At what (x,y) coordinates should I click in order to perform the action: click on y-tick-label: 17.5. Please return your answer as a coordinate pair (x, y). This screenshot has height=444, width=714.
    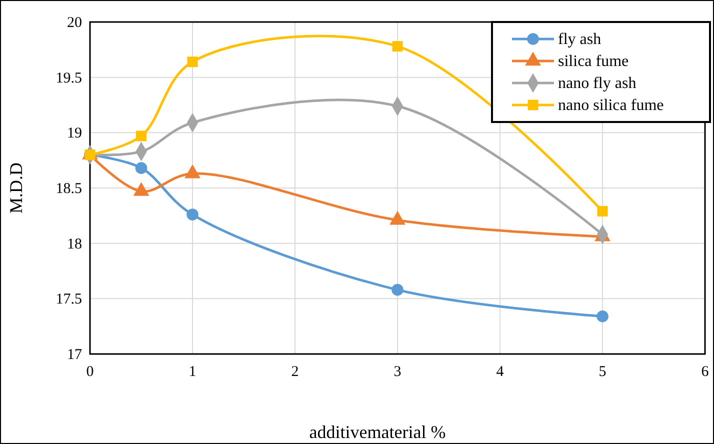
    Looking at the image, I should click on (69, 300).